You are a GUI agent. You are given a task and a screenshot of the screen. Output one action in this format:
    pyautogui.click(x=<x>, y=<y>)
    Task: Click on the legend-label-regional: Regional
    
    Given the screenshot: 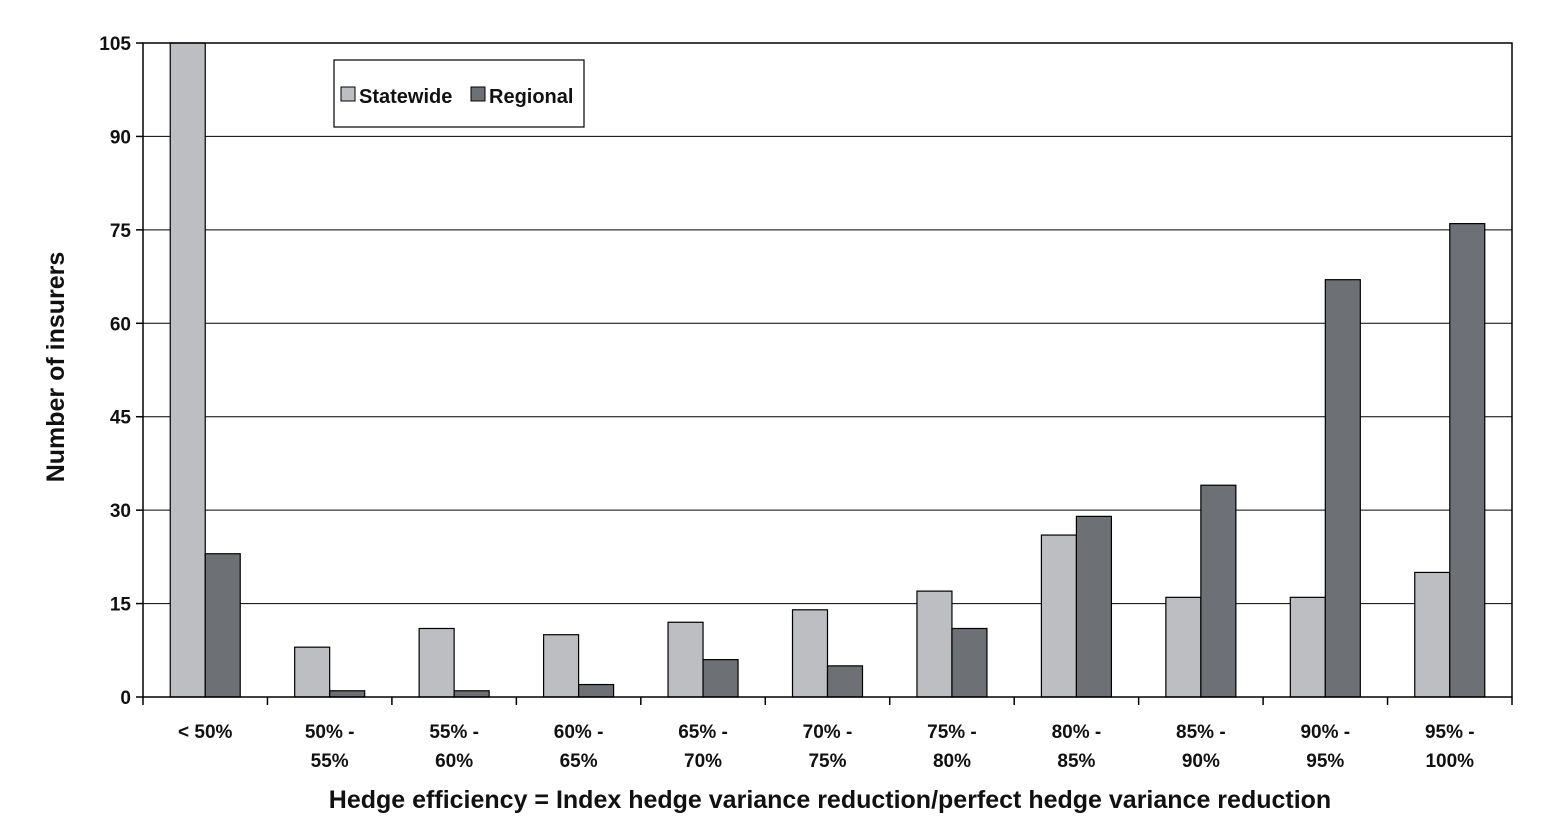 What is the action you would take?
    pyautogui.click(x=531, y=97)
    